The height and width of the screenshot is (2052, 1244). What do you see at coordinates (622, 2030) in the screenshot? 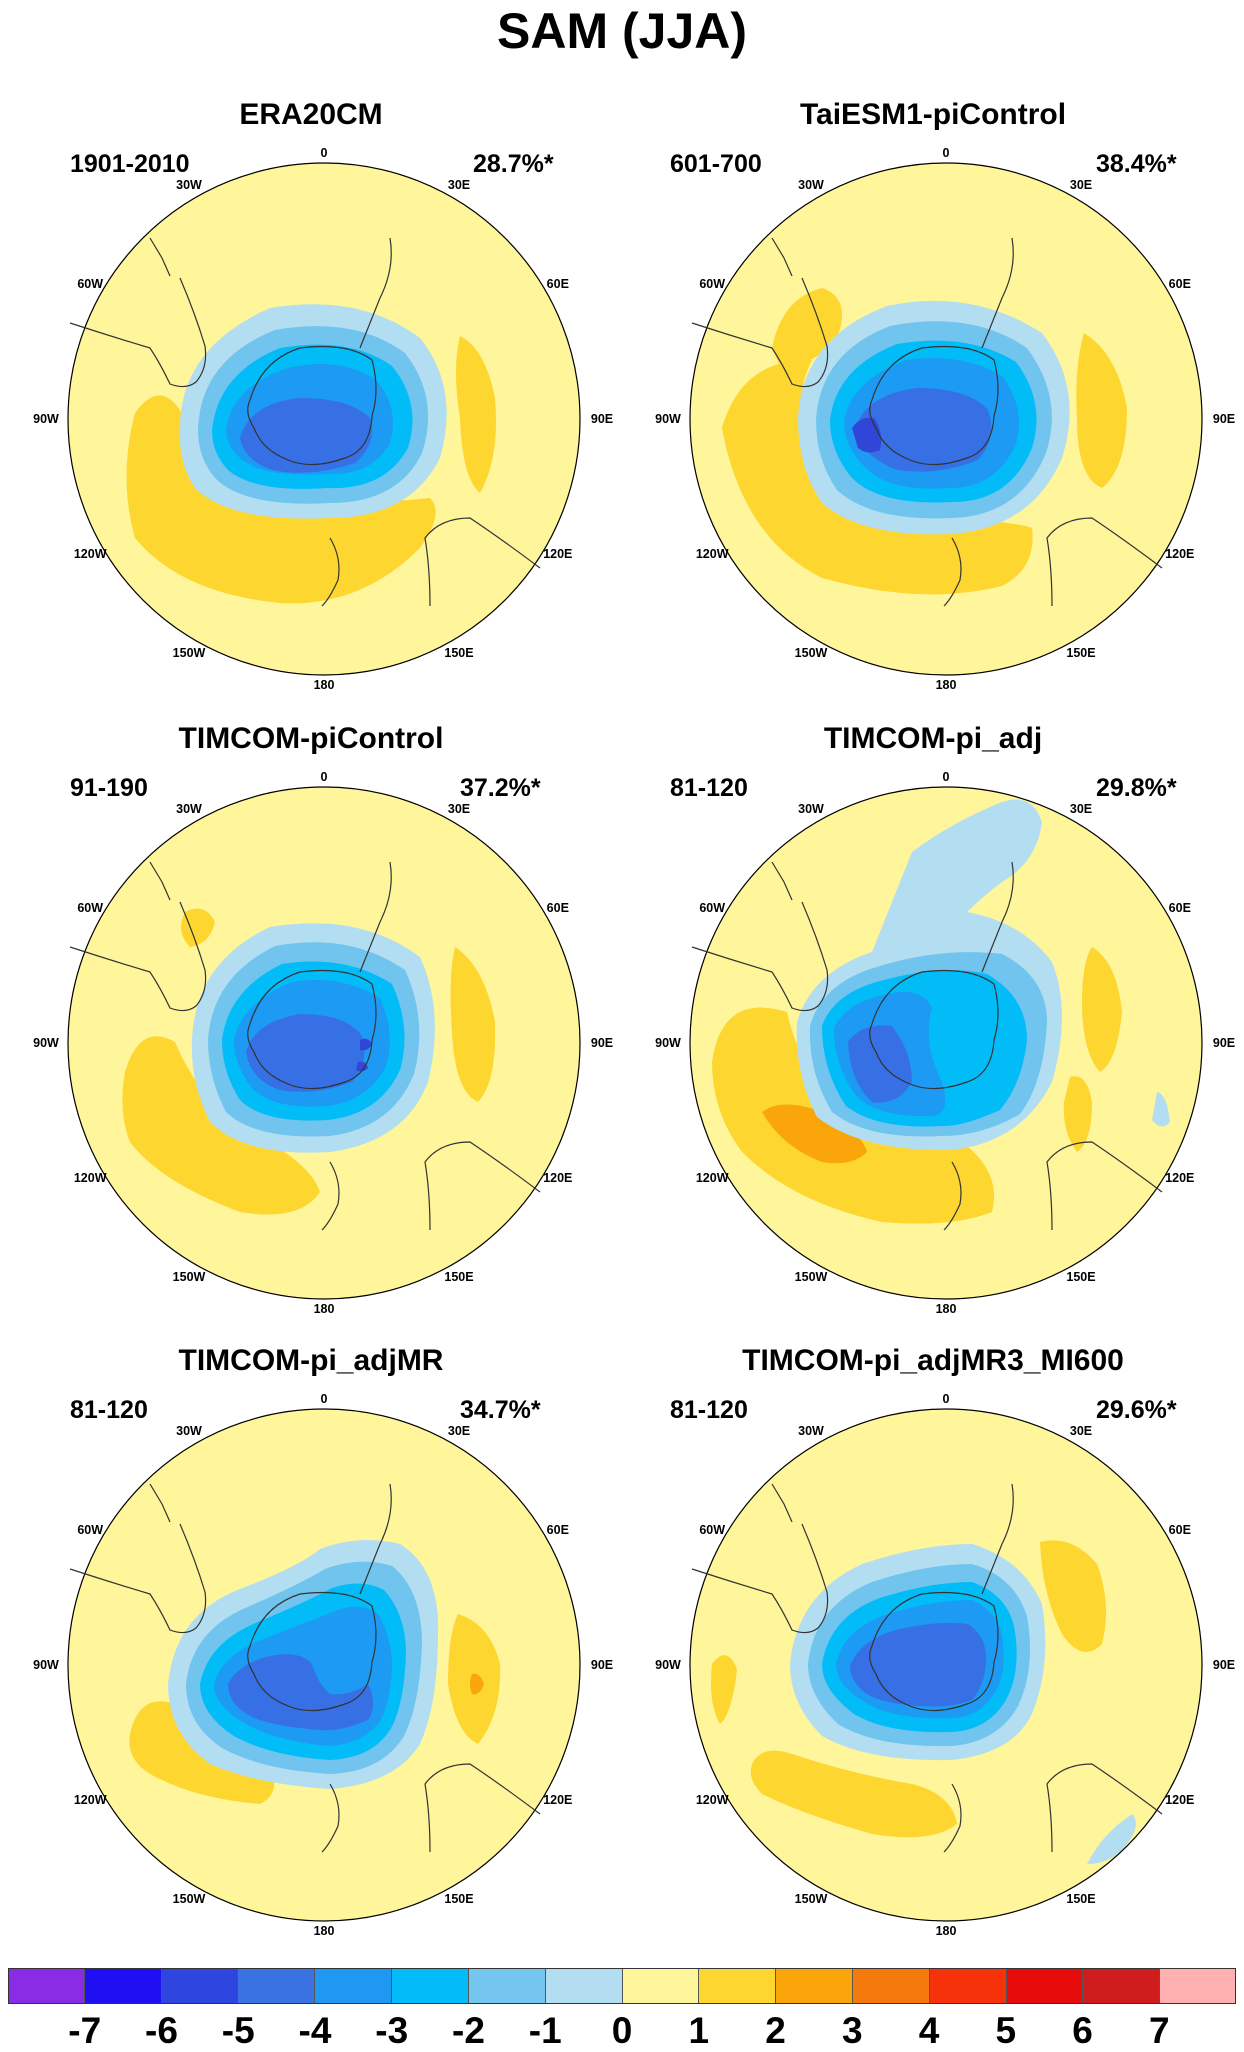
I see `colorbar-tick-label: 0` at bounding box center [622, 2030].